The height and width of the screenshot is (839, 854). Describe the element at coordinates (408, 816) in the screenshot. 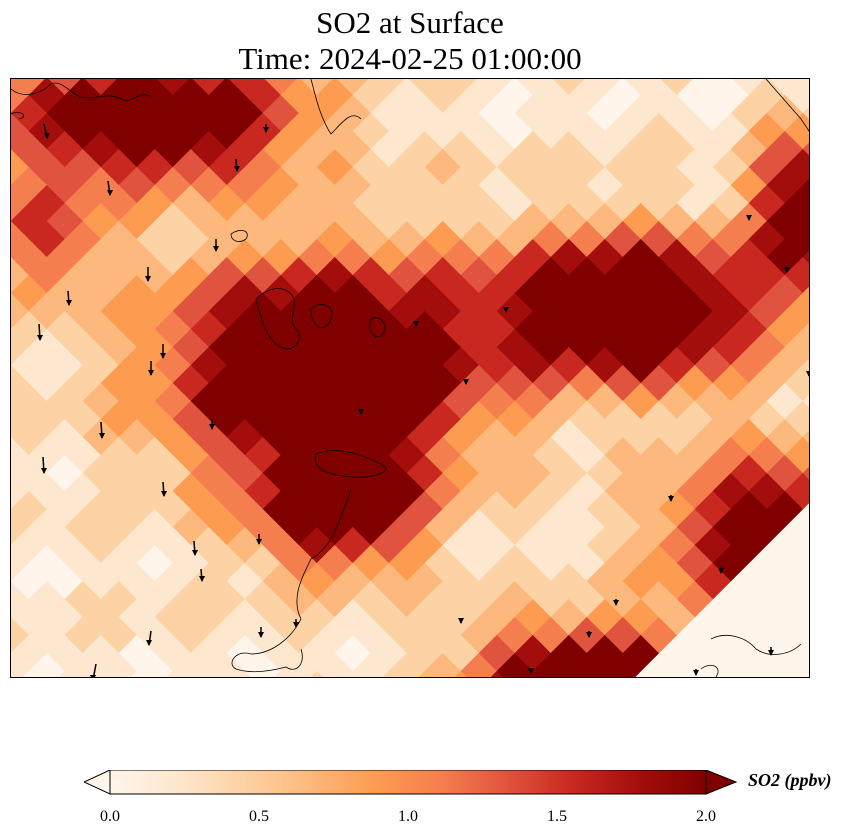

I see `colorbar-tick-label: 1.0` at that location.